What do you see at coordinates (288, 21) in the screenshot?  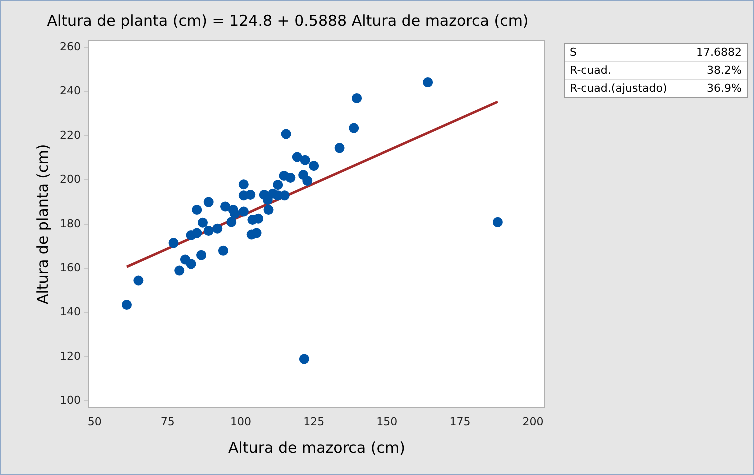 I see `chart-title: Altura de planta (cm) = 124.8 + 0.5888 Altura de mazorca (cm)` at bounding box center [288, 21].